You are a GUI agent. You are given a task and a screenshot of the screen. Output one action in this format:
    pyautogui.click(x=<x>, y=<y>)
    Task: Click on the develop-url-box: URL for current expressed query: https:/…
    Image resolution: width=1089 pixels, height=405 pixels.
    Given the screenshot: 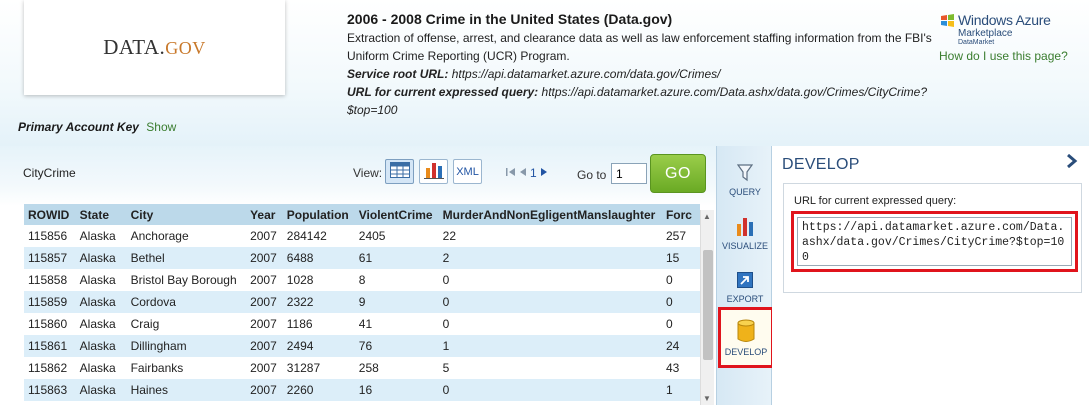 What is the action you would take?
    pyautogui.click(x=932, y=238)
    